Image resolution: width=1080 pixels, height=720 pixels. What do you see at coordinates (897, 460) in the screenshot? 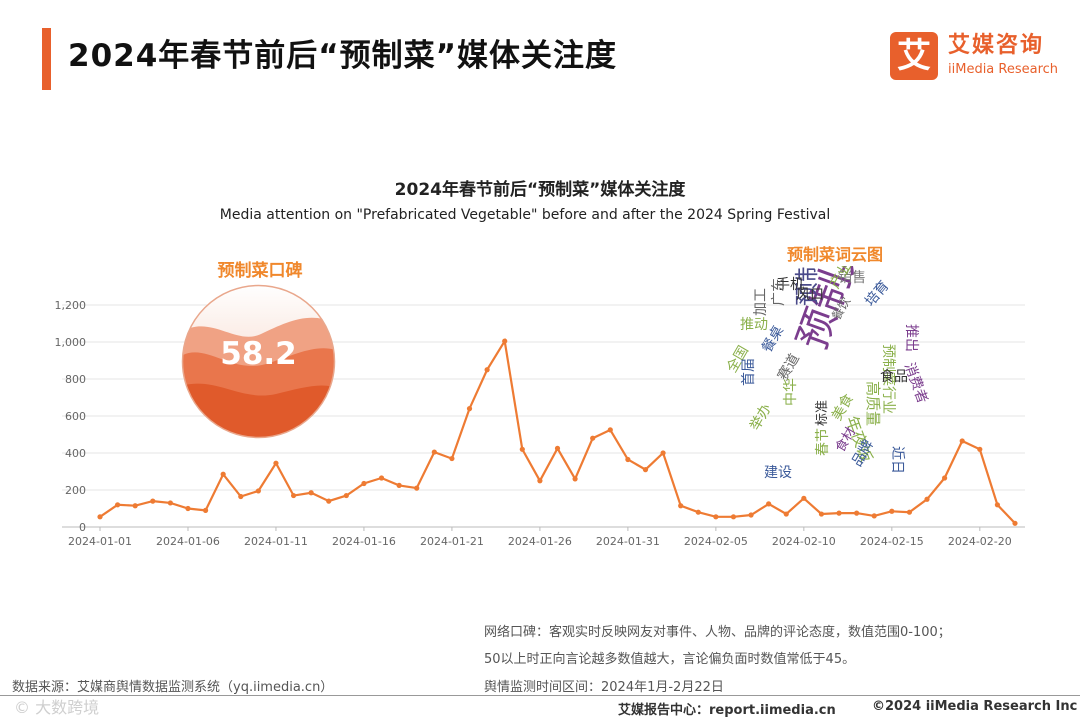
I see `wordcloud-word: 近日` at bounding box center [897, 460].